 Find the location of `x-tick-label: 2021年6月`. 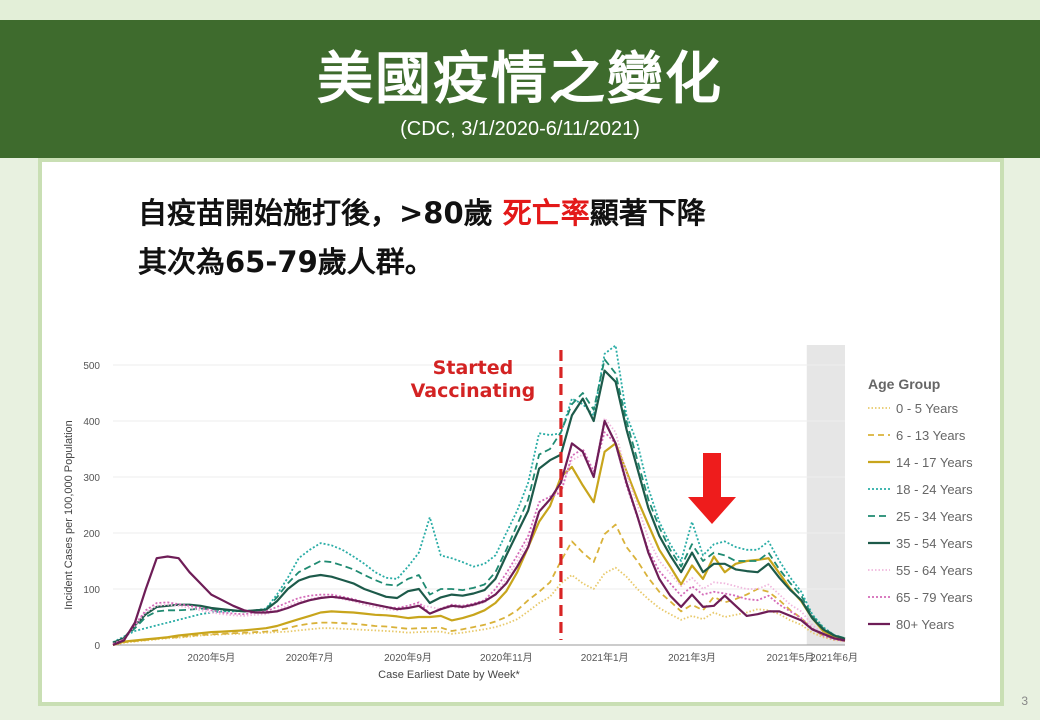

x-tick-label: 2021年6月 is located at coordinates (834, 657).